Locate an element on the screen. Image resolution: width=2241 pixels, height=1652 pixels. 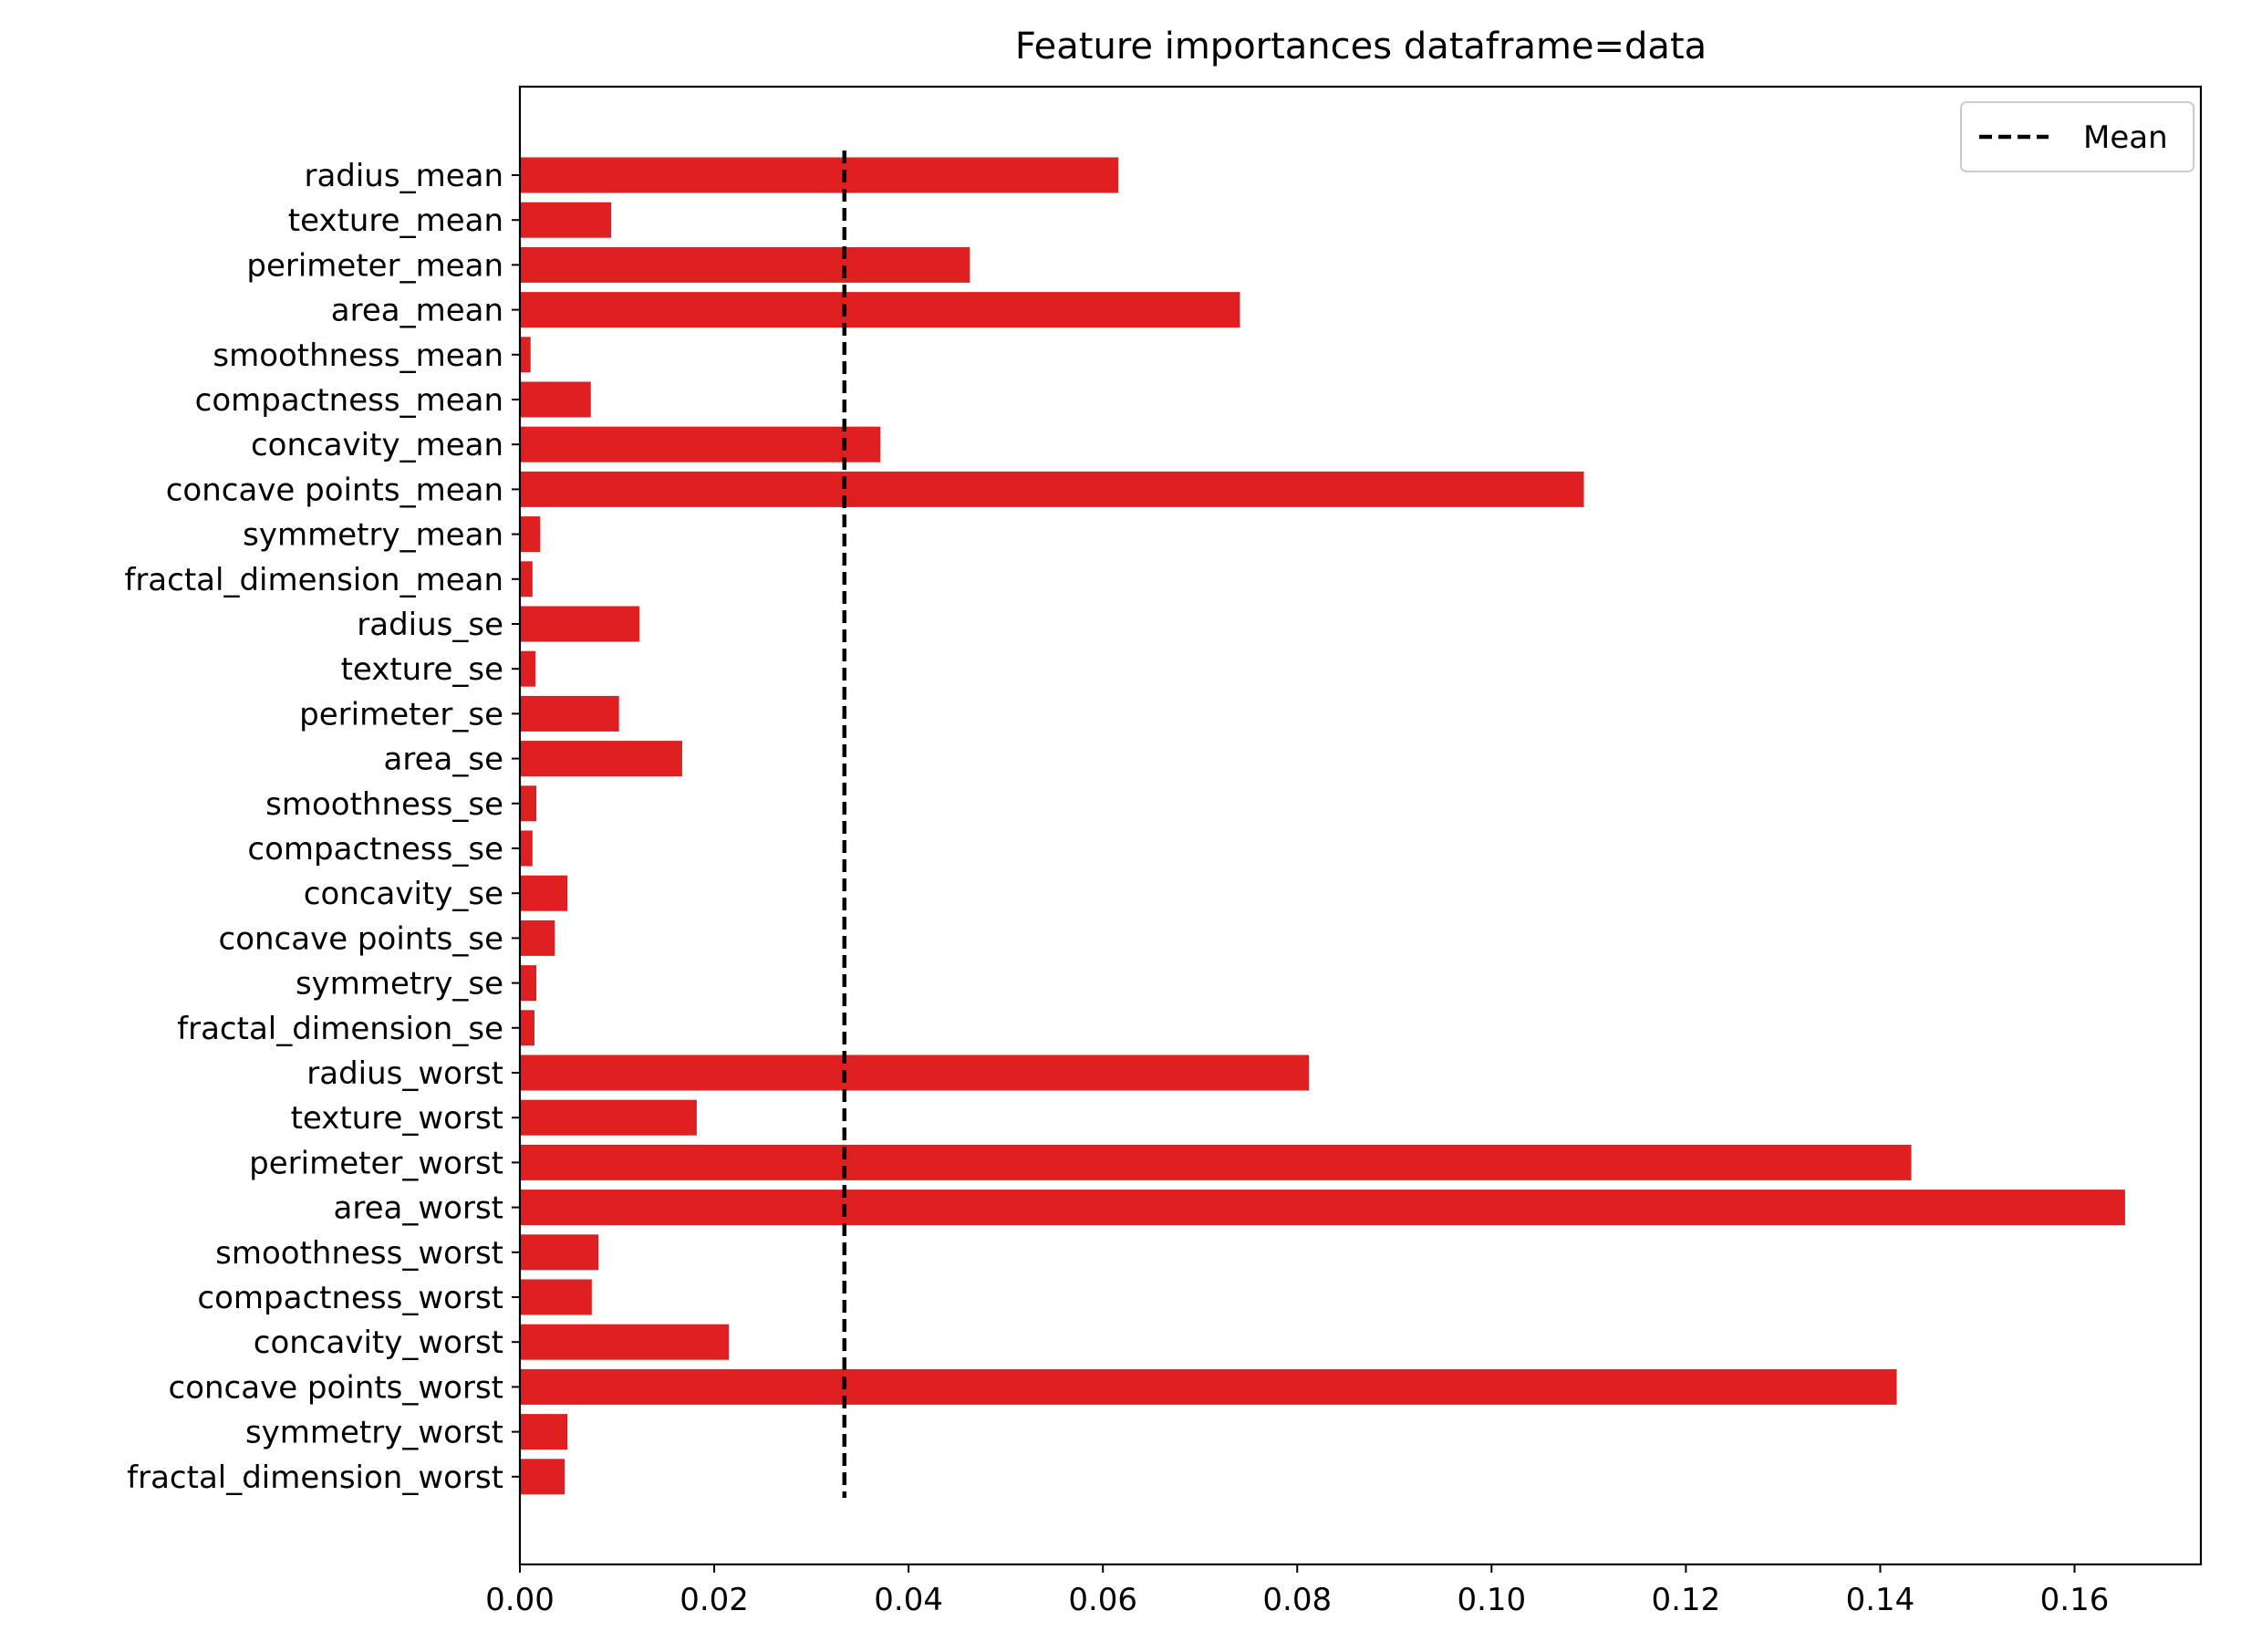
legend: Mean is located at coordinates (2077, 136).